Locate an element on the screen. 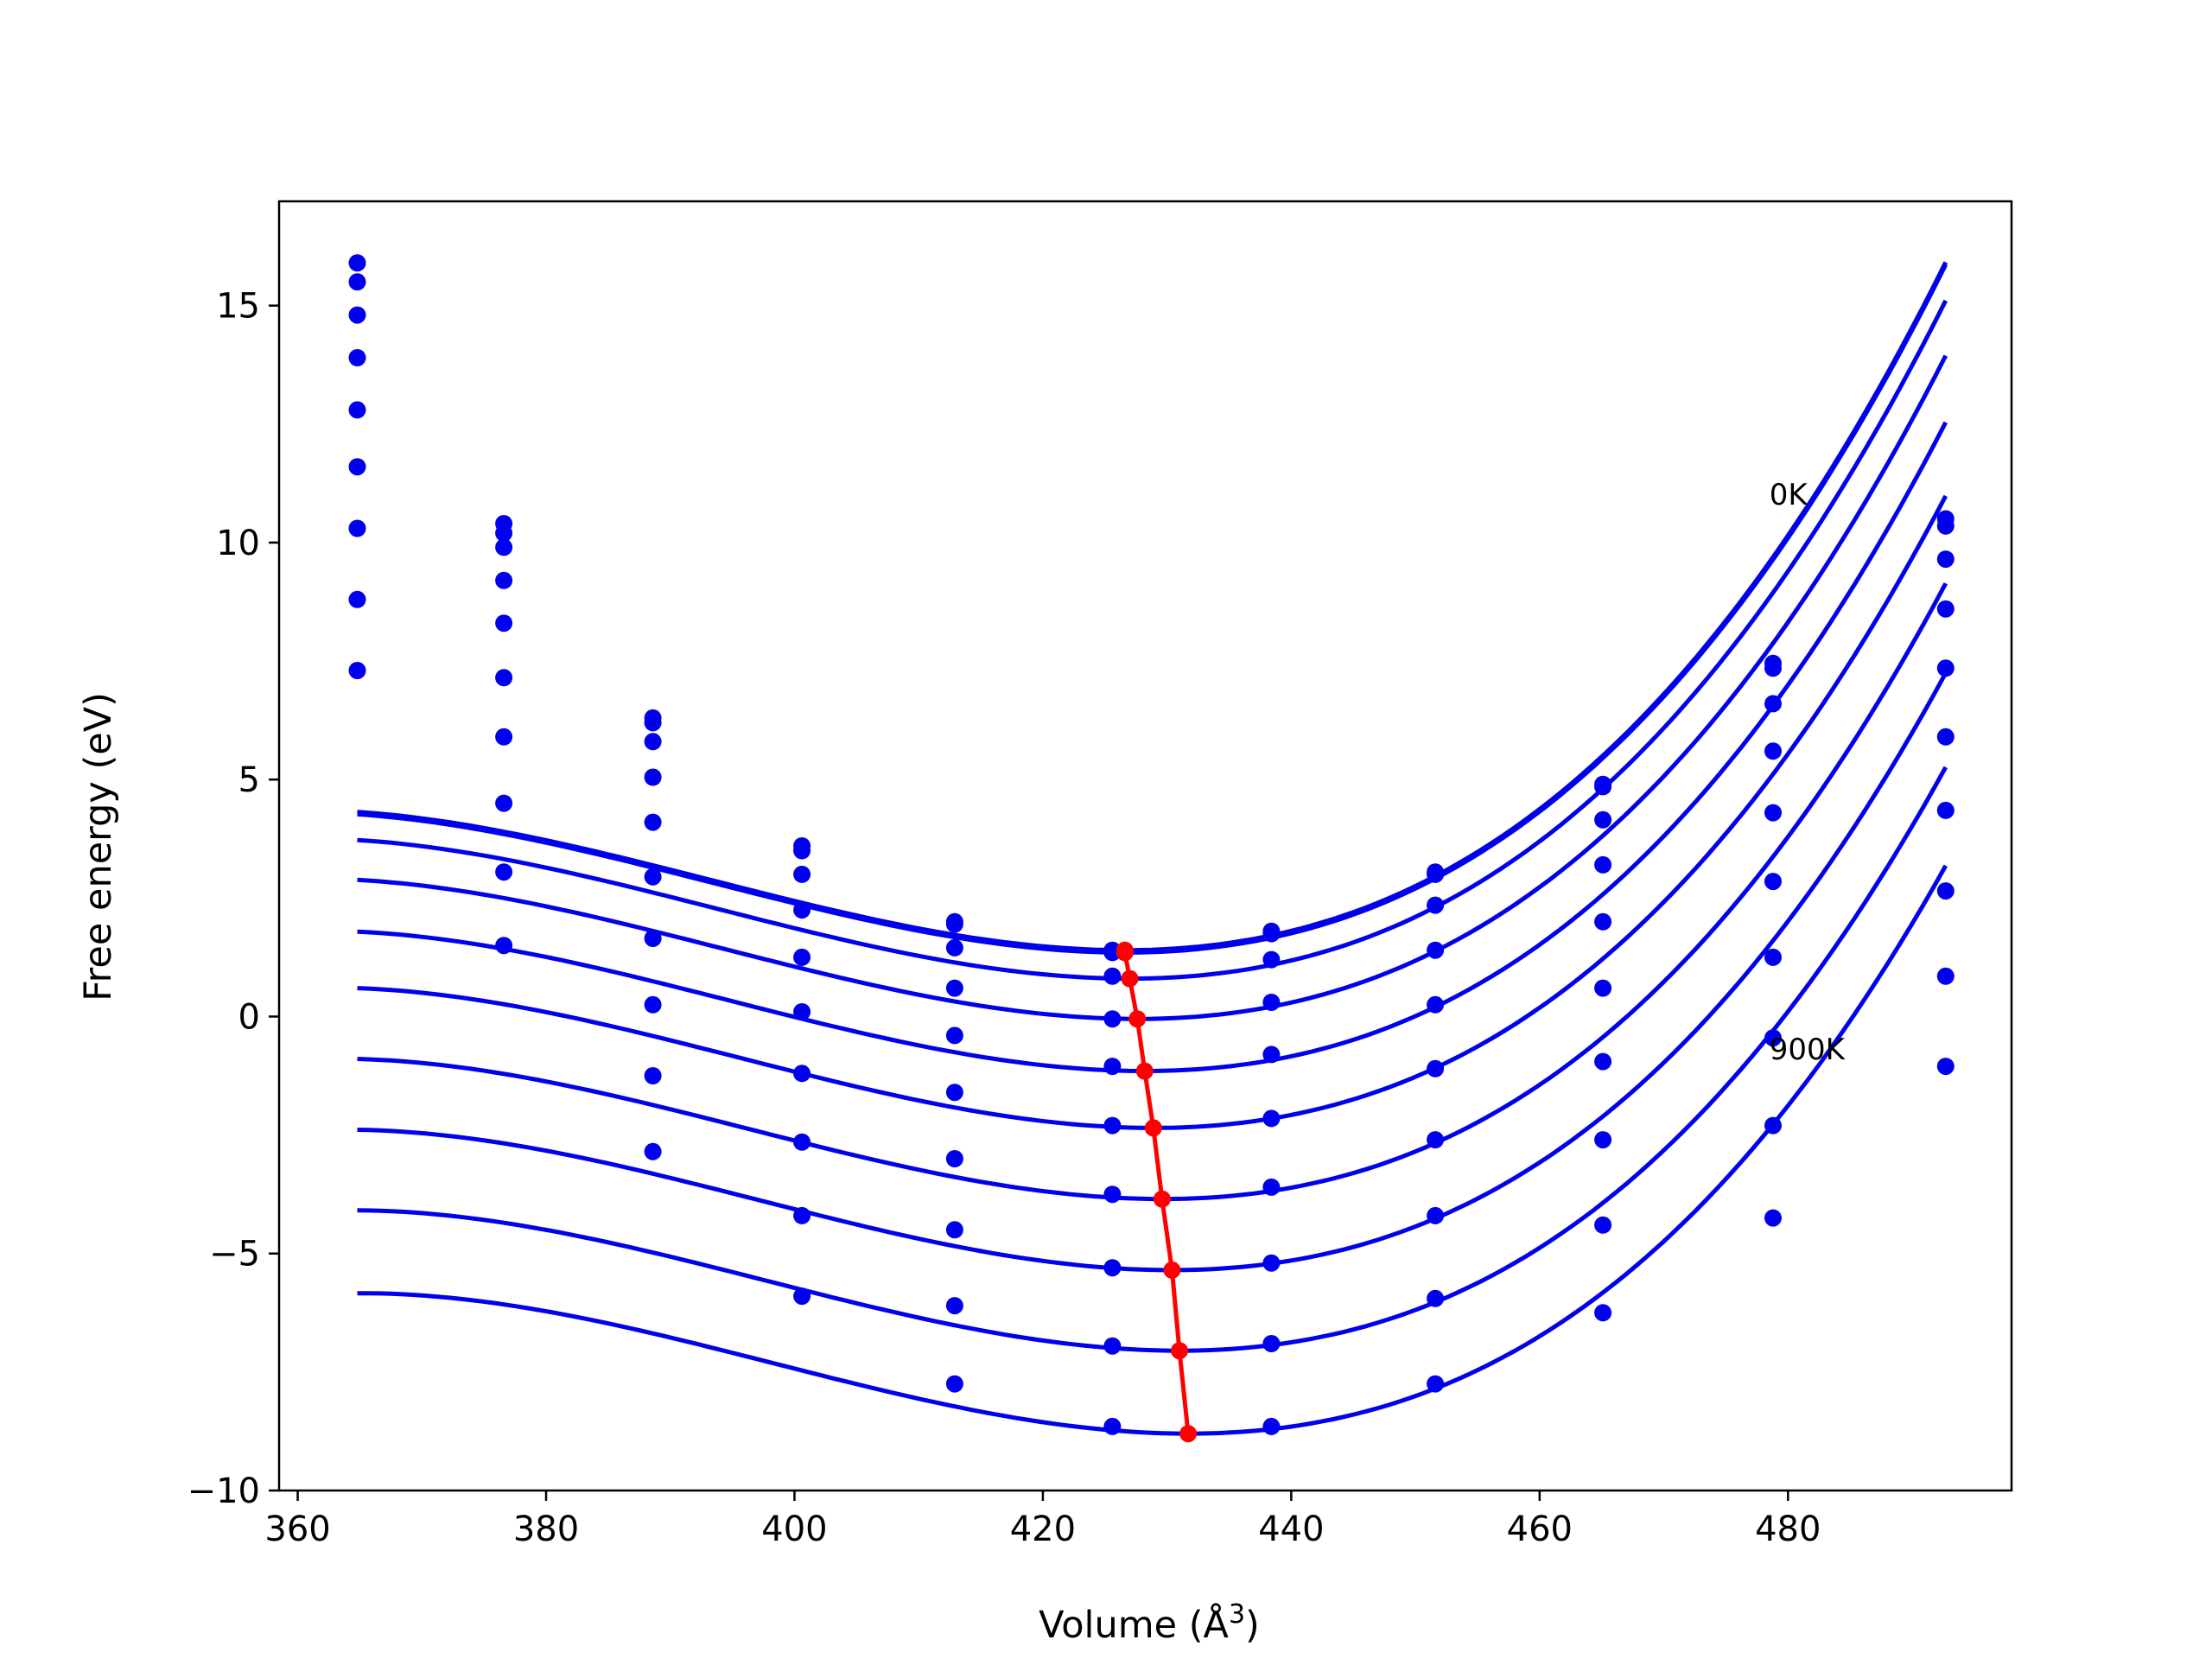 Image resolution: width=2212 pixels, height=1659 pixels. annotation-2: 900K is located at coordinates (1808, 1050).